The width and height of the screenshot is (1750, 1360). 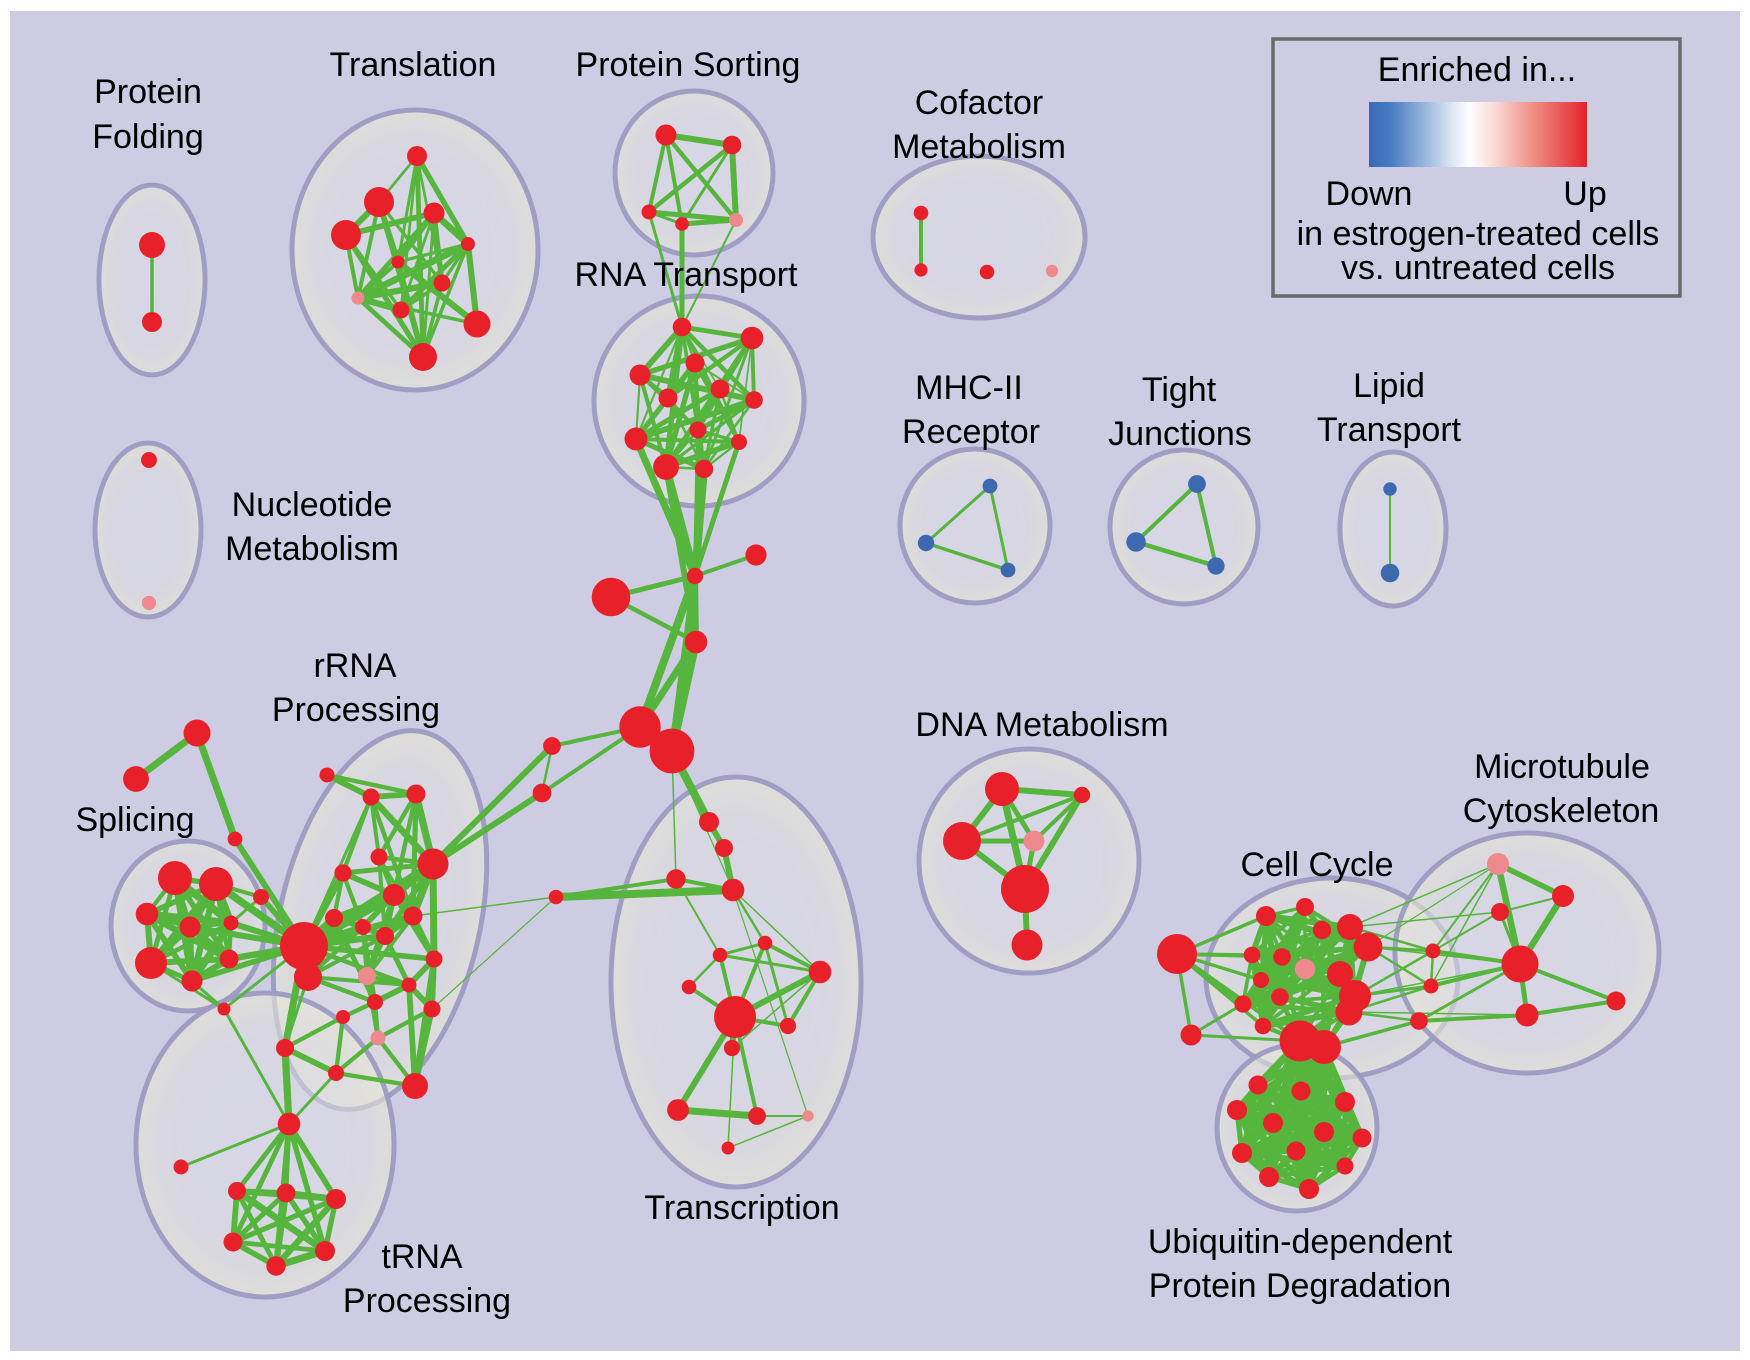 What do you see at coordinates (148, 137) in the screenshot?
I see `svg-text: Folding` at bounding box center [148, 137].